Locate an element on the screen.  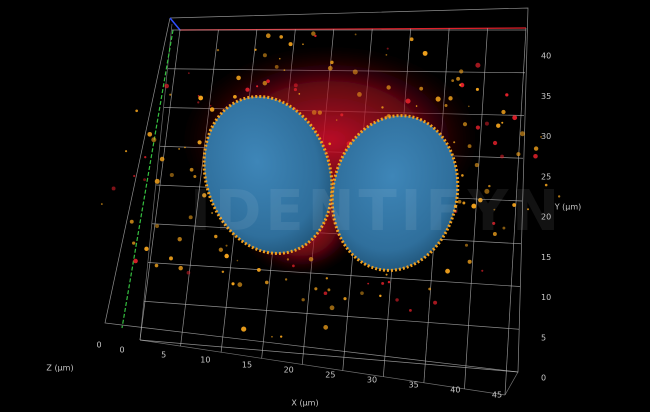
x-tick-label: 45 is located at coordinates (497, 395).